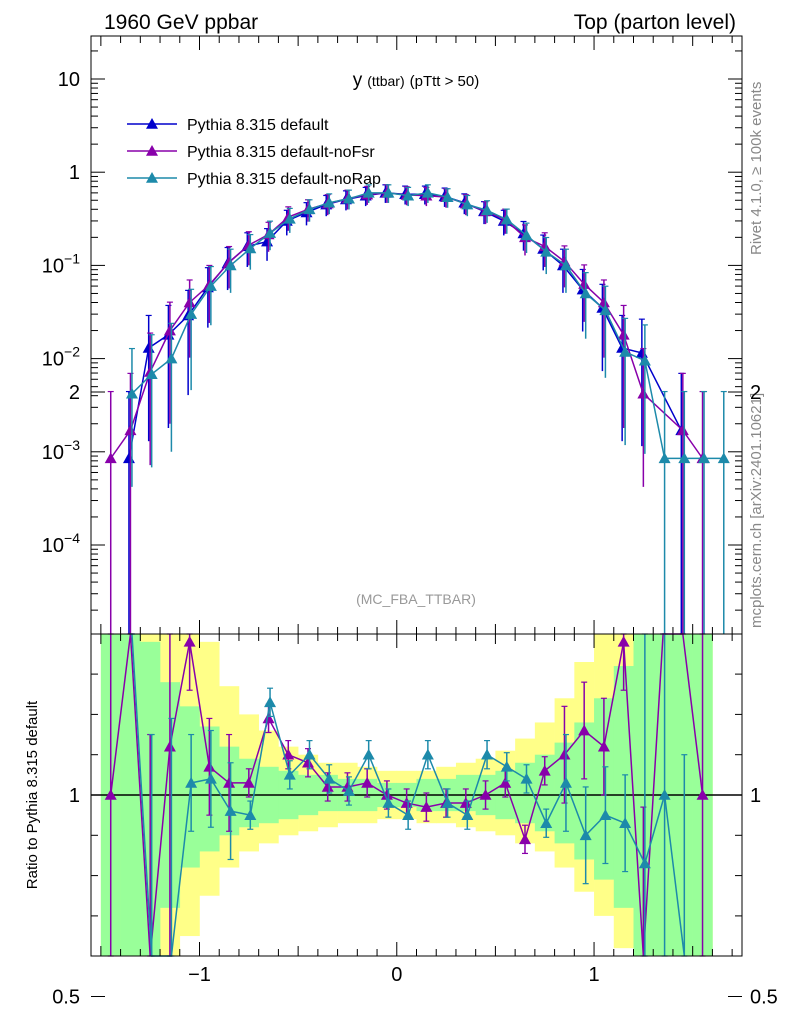  Describe the element at coordinates (764, 998) in the screenshot. I see `ratio-y-tick-label-right: 0.5` at that location.